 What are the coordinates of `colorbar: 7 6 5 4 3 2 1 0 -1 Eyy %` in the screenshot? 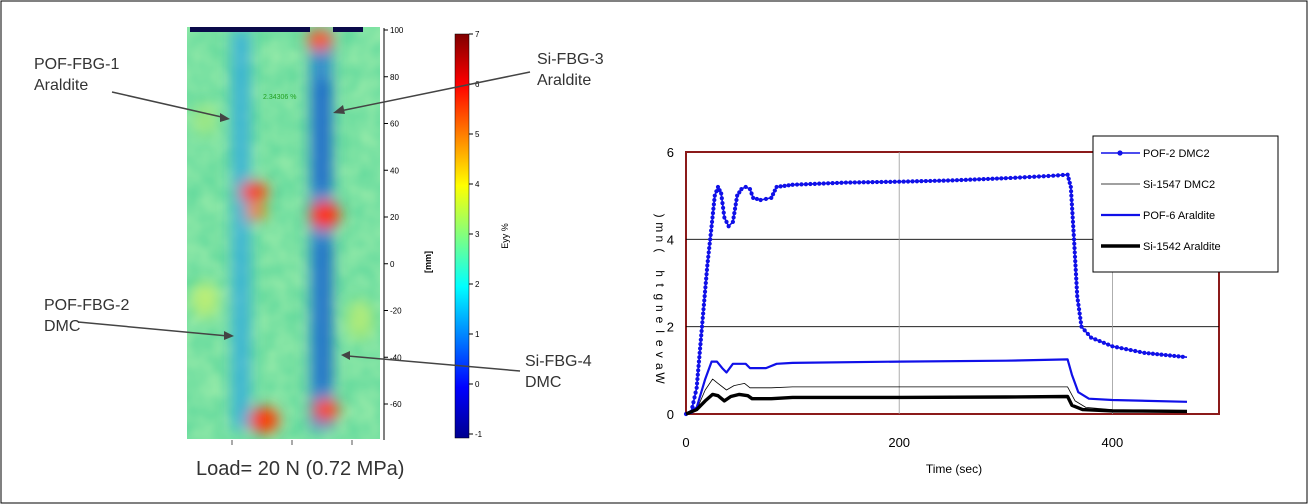 It's located at (482, 234).